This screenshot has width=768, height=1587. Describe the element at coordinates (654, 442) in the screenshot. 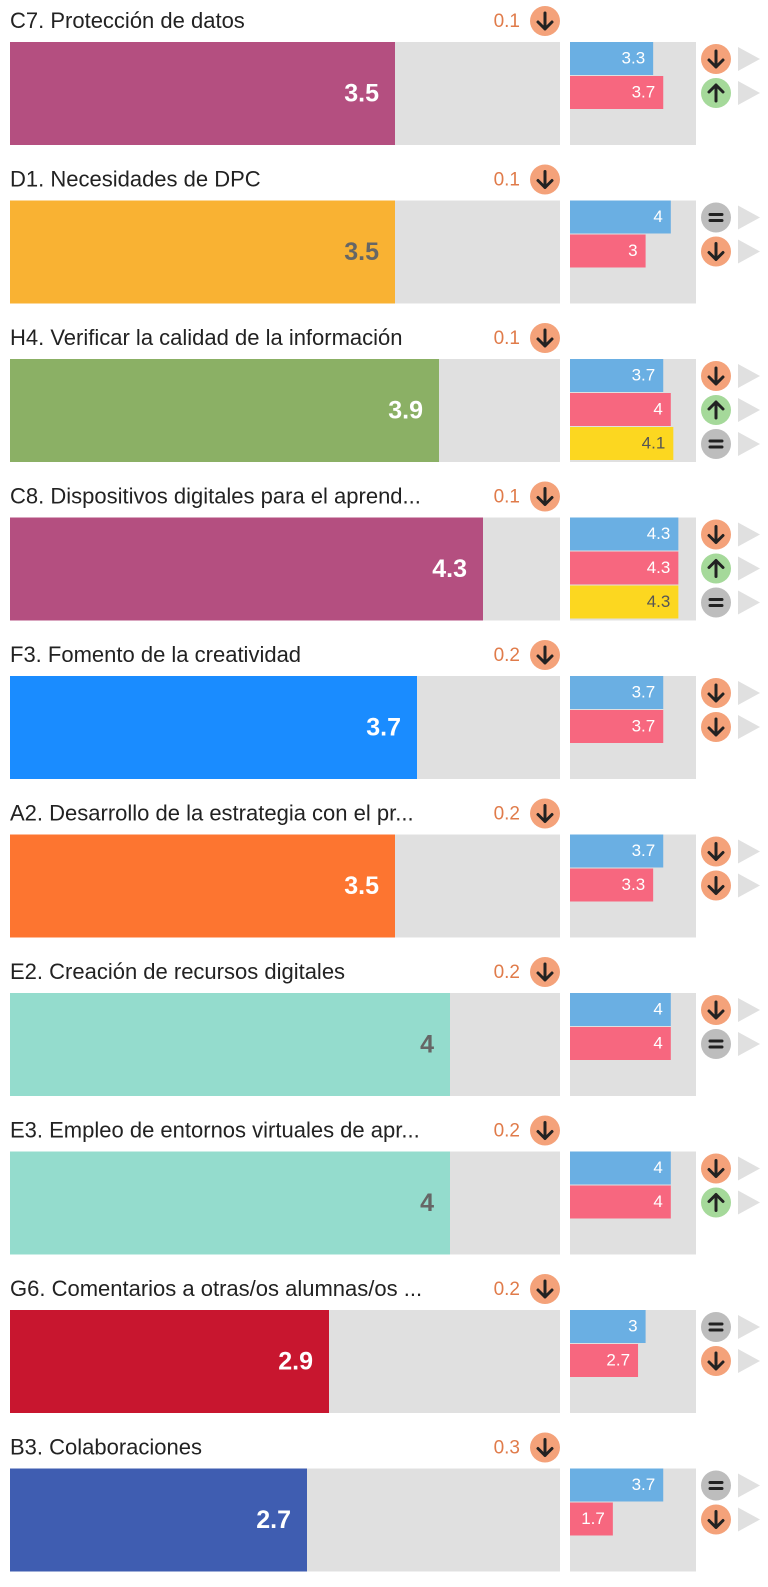

I see `sub-value: 4.1` at that location.